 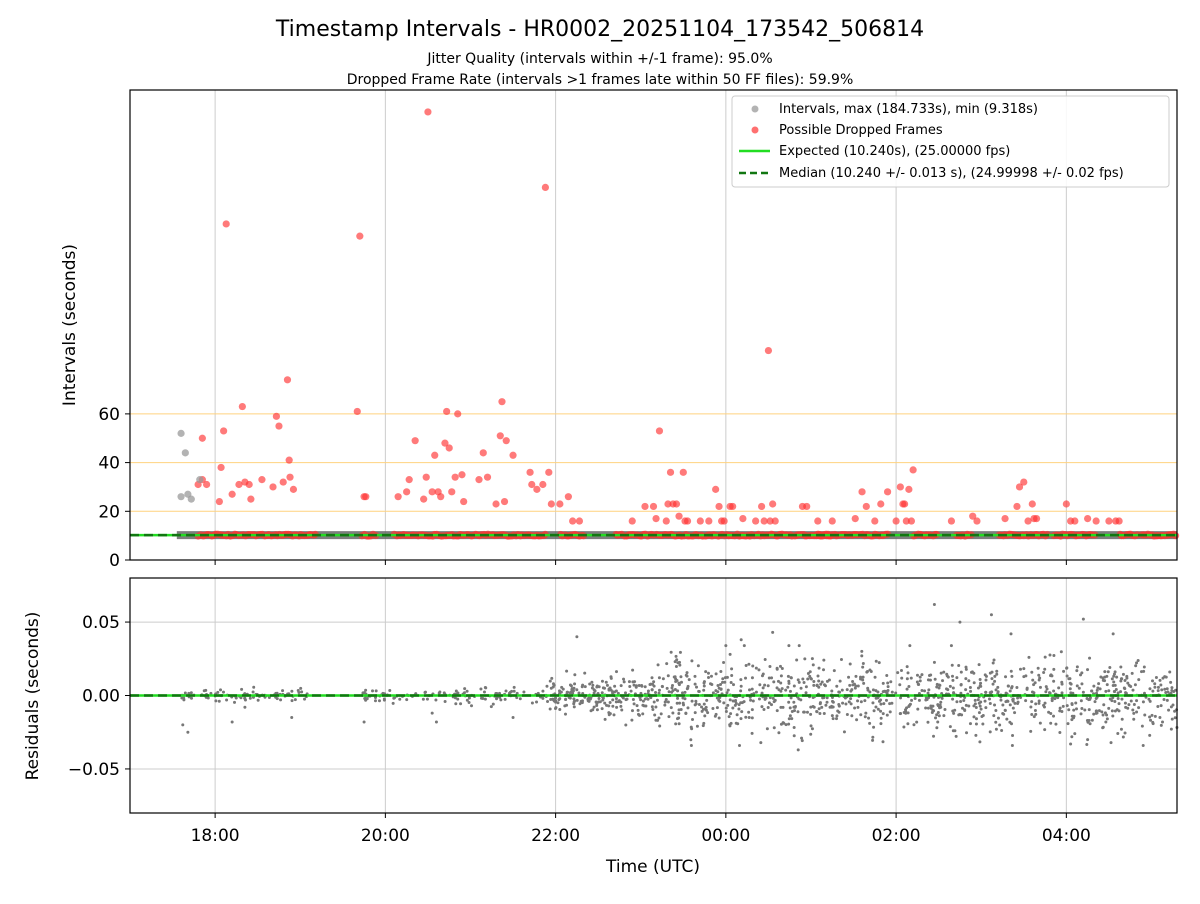 What do you see at coordinates (950, 141) in the screenshot?
I see `legend-box` at bounding box center [950, 141].